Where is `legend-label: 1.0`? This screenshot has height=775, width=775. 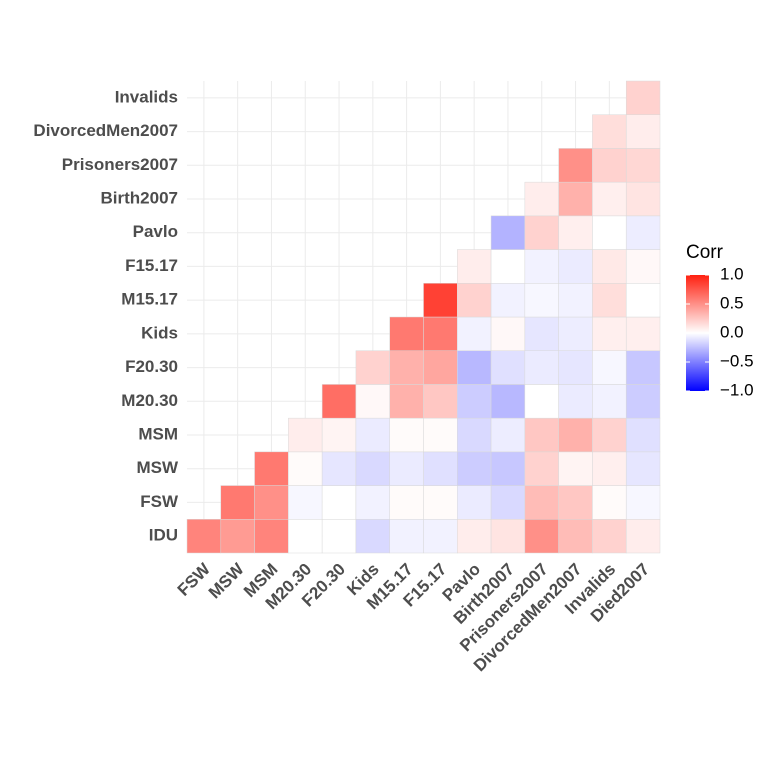 legend-label: 1.0 is located at coordinates (732, 273).